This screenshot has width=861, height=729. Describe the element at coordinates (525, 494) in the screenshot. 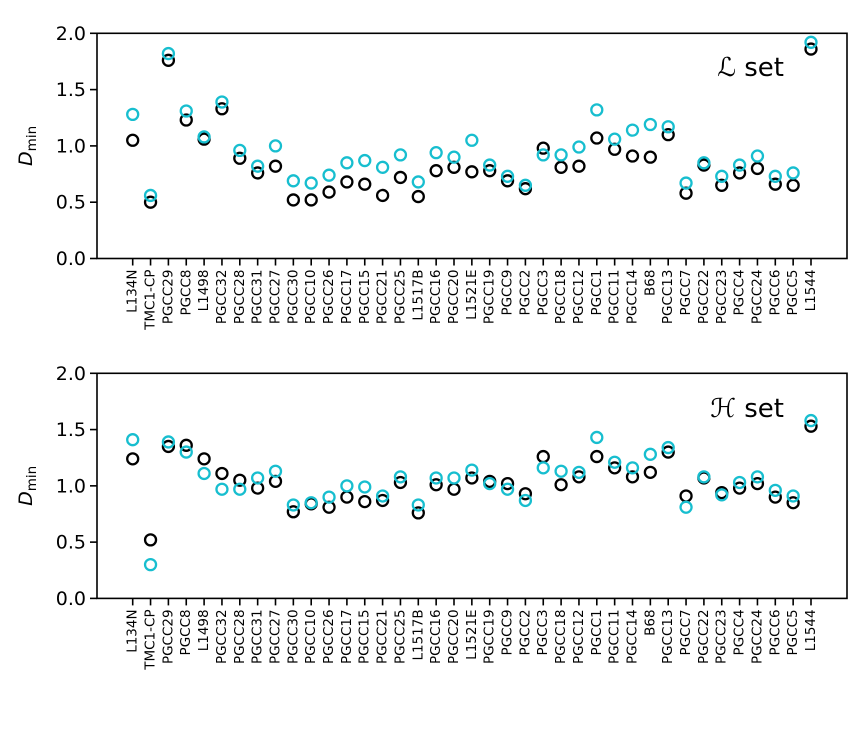

I see `data-point-black-PGCC2-h-set` at that location.